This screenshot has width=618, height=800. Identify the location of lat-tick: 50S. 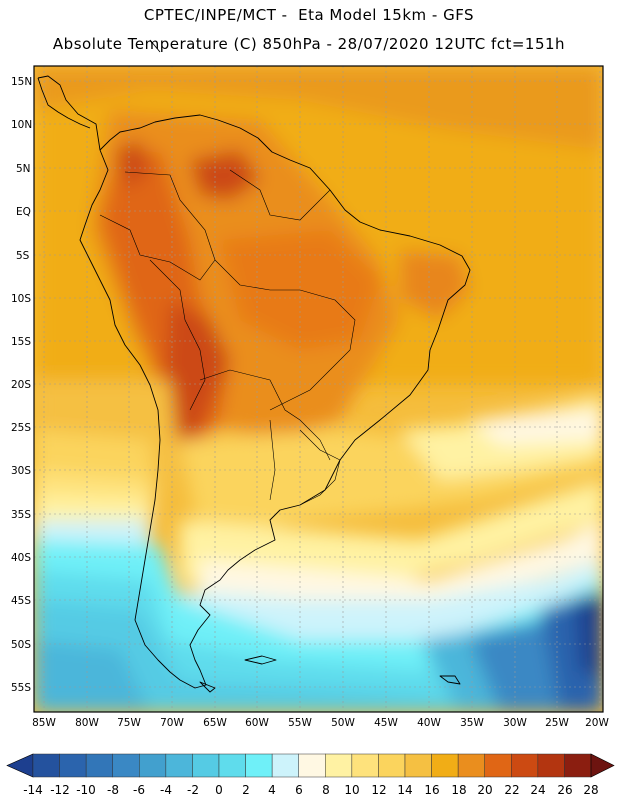
(21, 645).